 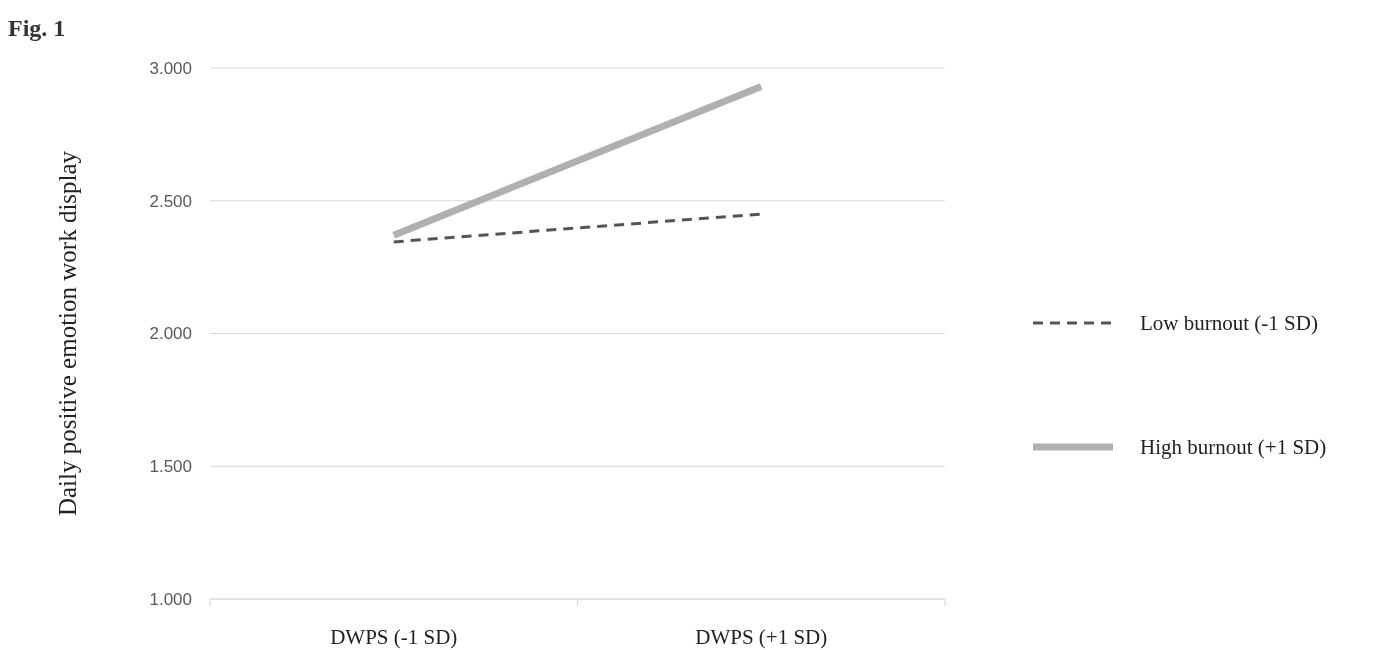 What do you see at coordinates (67, 333) in the screenshot?
I see `y-axis-title: Daily positive emotion work display` at bounding box center [67, 333].